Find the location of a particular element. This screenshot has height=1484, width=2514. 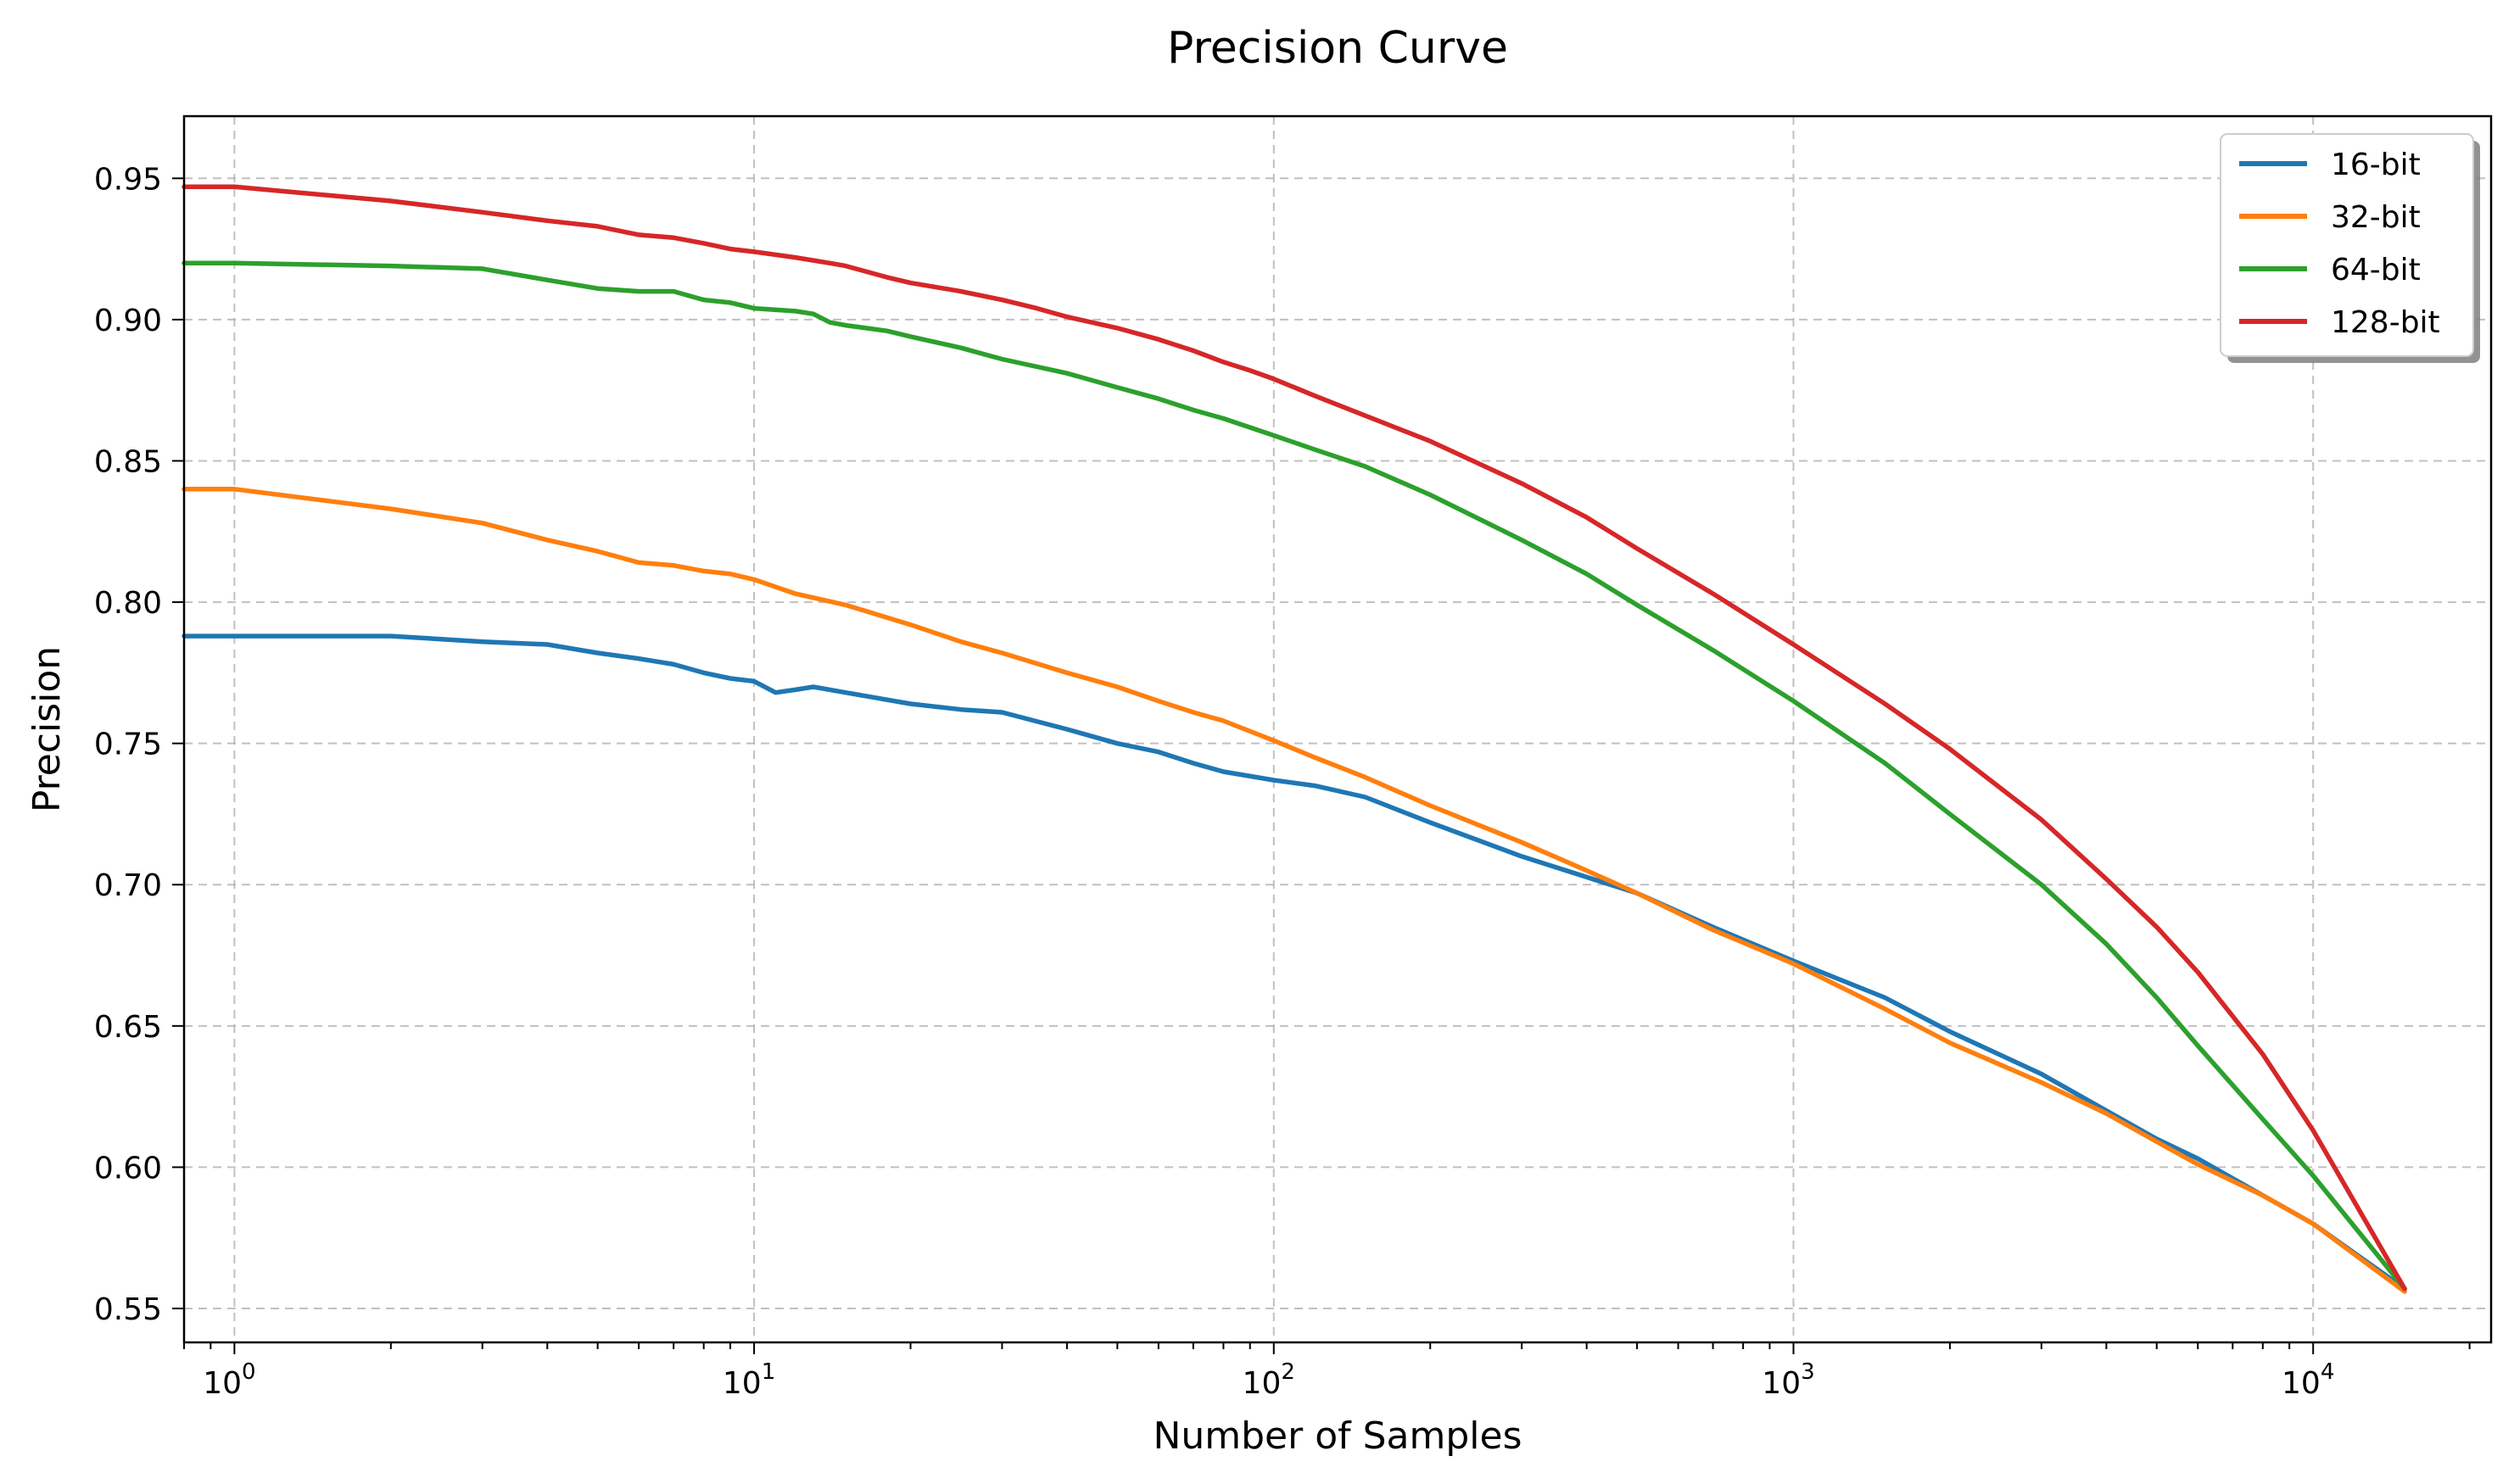

y-axis-ticks: 0.55 0.60 0.65 0.70 0.75 0.80 0.85 0.90 0.95 is located at coordinates (139, 744).